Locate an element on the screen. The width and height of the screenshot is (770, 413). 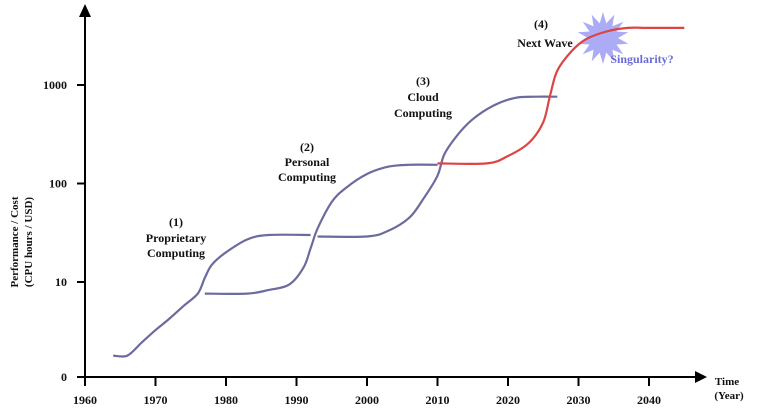
x-axis-arrow is located at coordinates (701, 377).